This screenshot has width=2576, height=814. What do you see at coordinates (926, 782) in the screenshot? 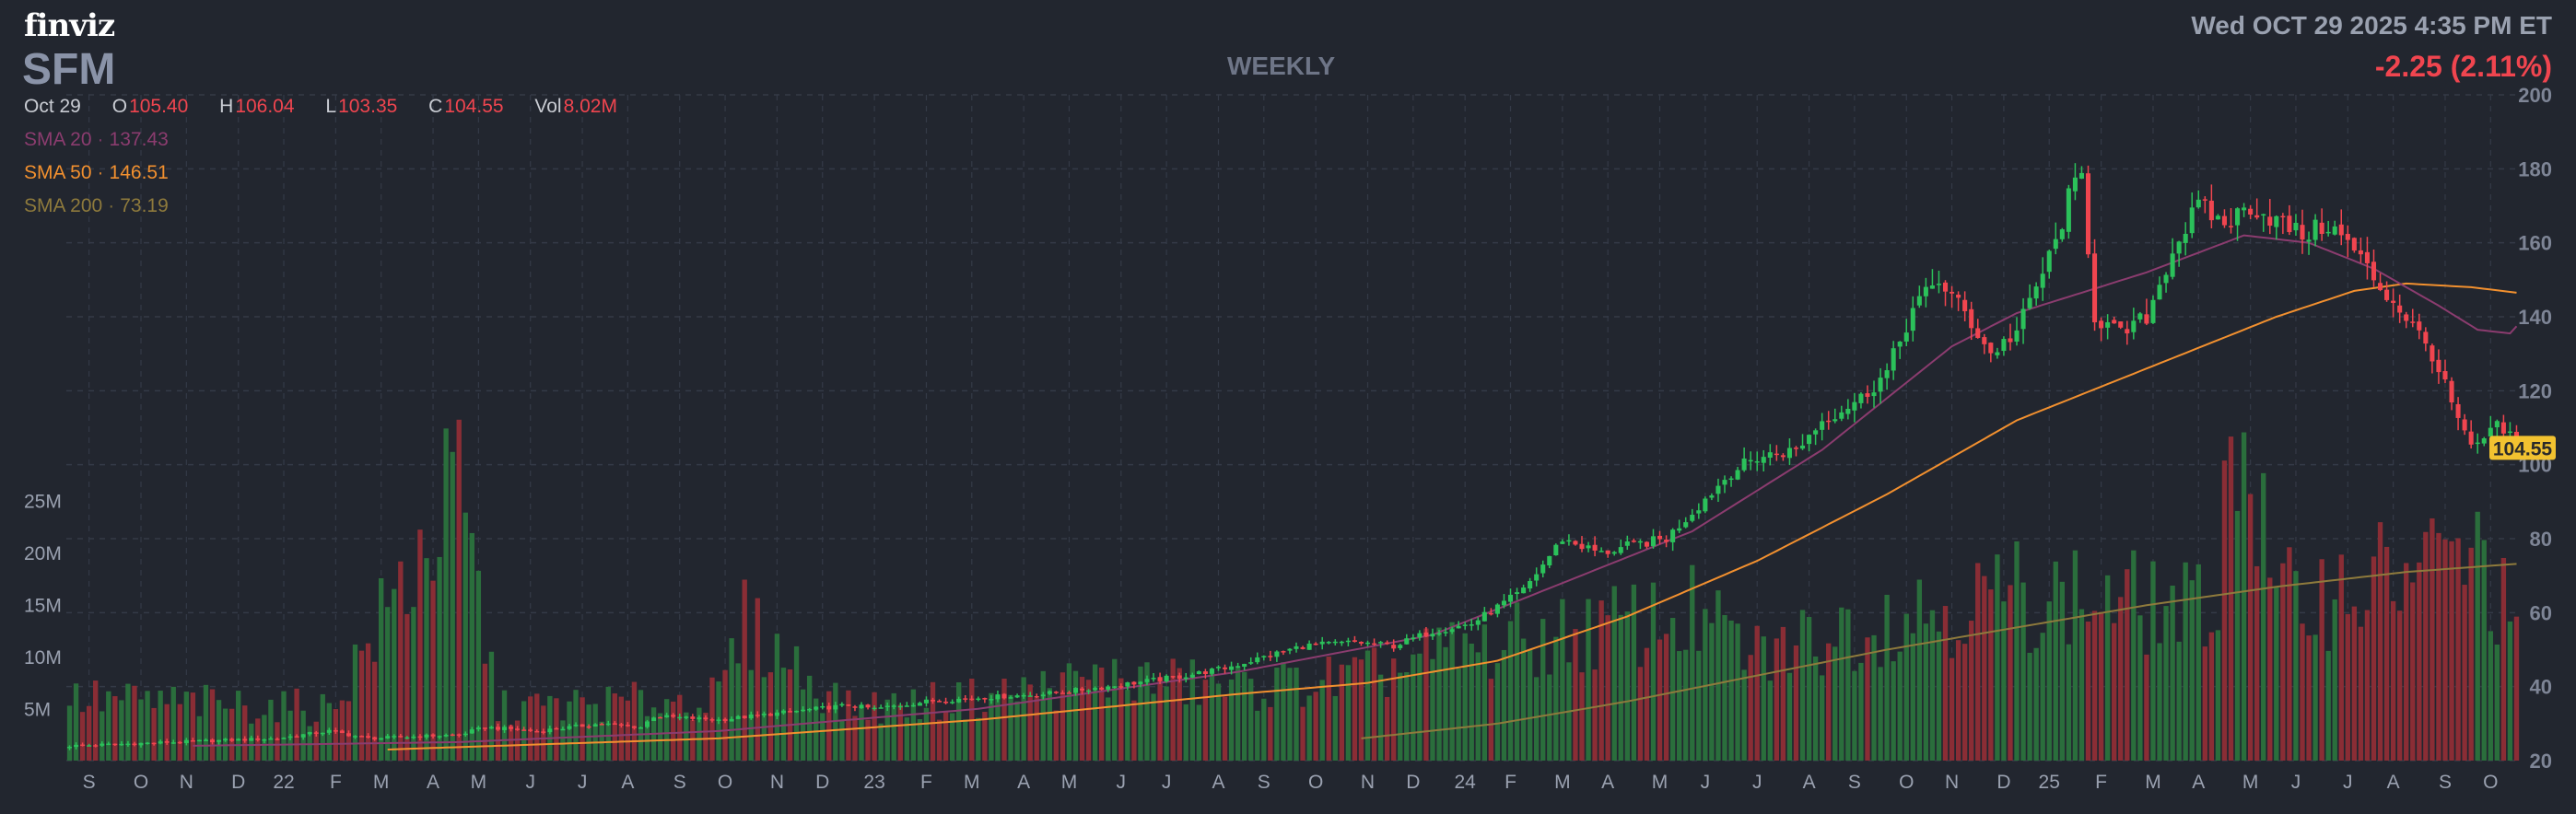
I see `x-tick-label: F` at bounding box center [926, 782].